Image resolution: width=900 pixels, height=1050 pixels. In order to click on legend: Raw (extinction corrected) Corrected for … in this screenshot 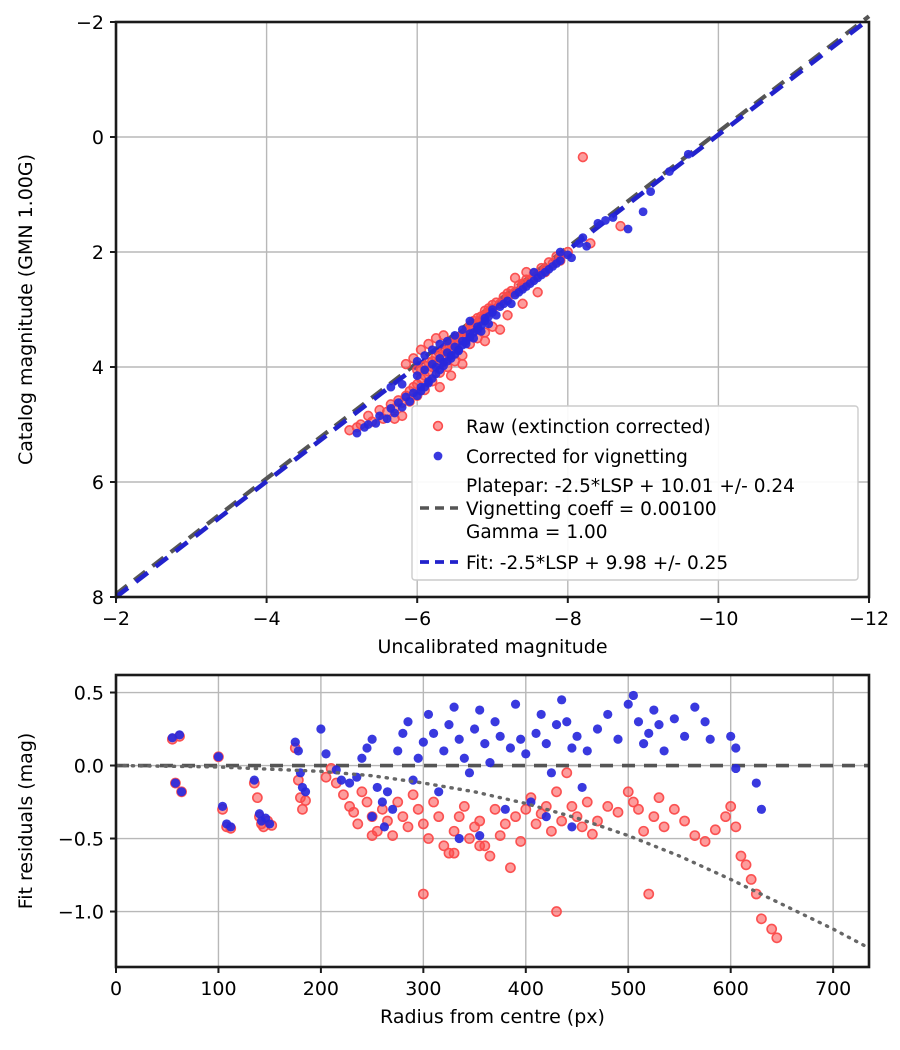, I will do `click(635, 493)`.